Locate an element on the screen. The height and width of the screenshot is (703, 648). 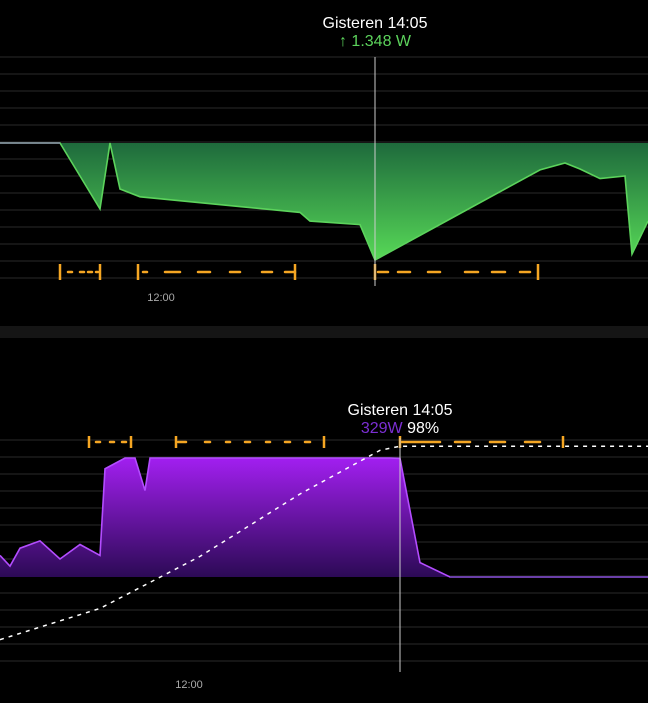
tooltip-power: 329W is located at coordinates (381, 428).